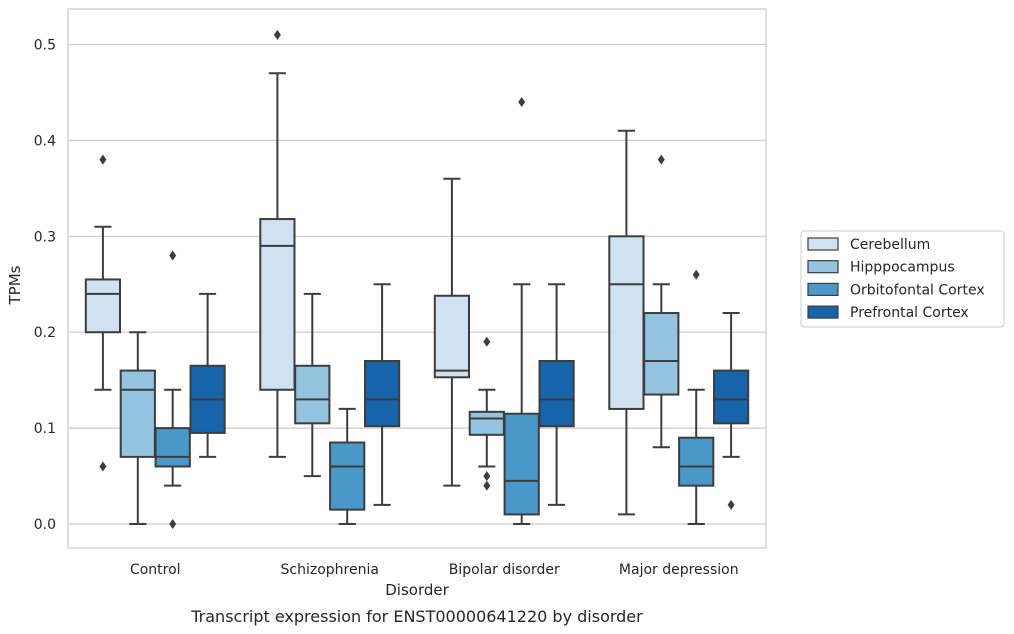 The image size is (1014, 634). What do you see at coordinates (504, 570) in the screenshot?
I see `x-tick-label: Bipolar disorder` at bounding box center [504, 570].